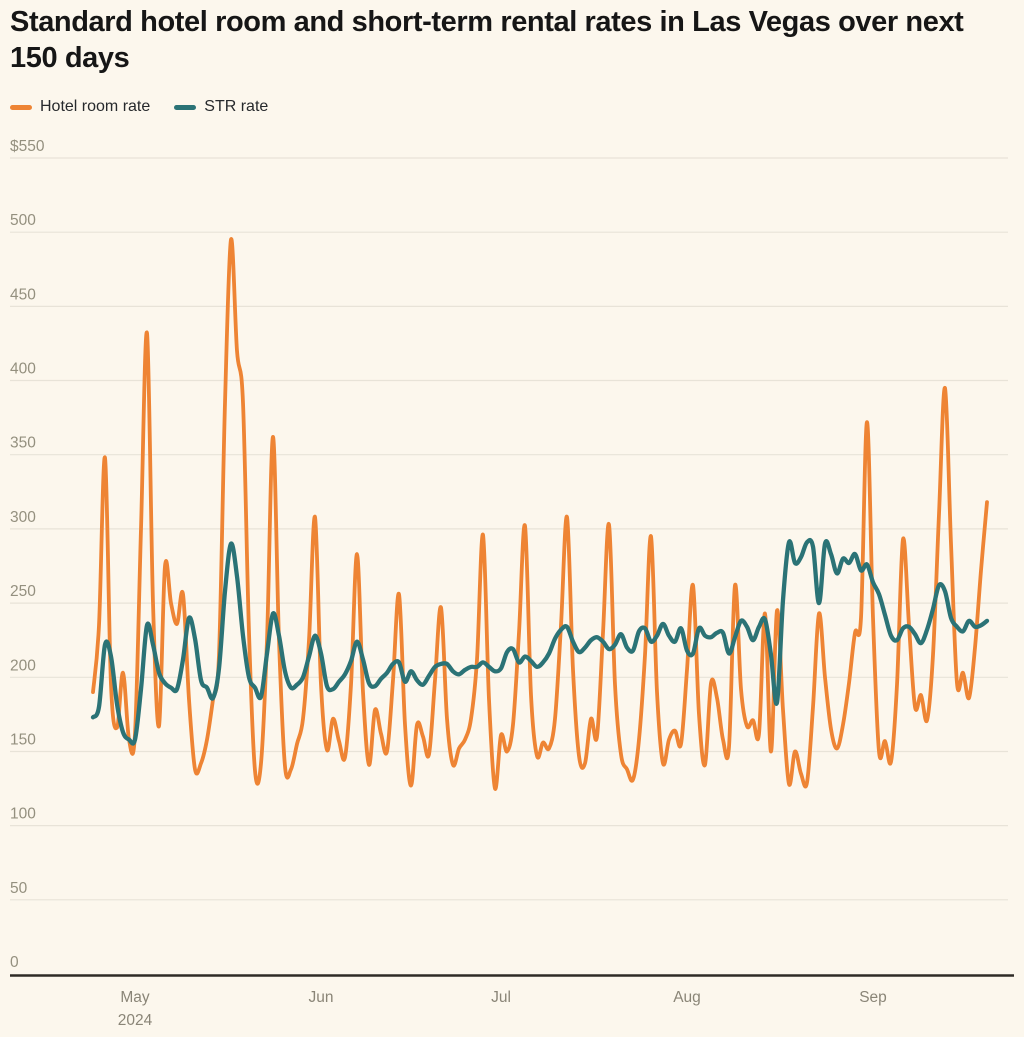  Describe the element at coordinates (23, 665) in the screenshot. I see `y-tick-200: 200` at that location.